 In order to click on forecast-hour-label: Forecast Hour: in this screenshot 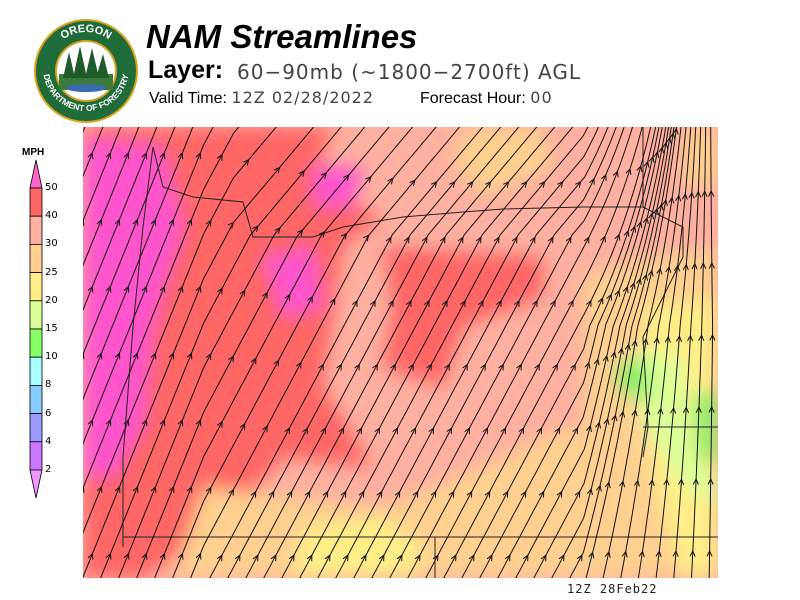, I will do `click(473, 98)`.